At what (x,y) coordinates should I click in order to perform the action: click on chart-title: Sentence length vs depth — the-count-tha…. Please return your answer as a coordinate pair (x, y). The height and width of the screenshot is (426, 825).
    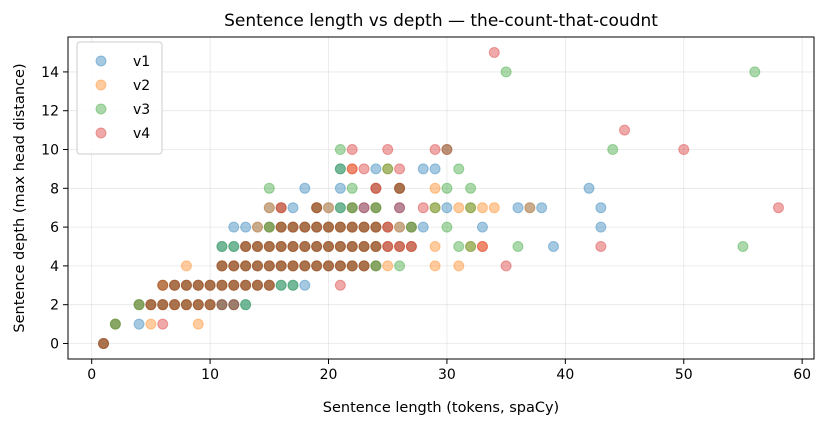
    Looking at the image, I should click on (441, 21).